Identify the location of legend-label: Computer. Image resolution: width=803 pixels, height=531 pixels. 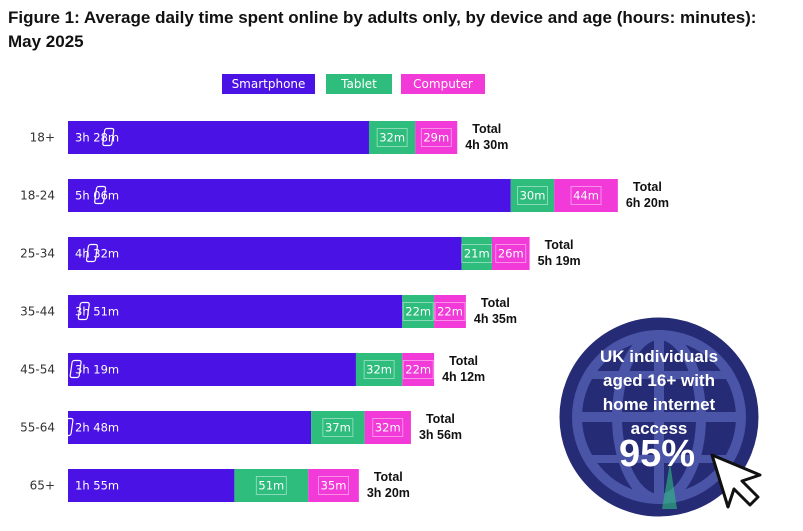
(443, 84).